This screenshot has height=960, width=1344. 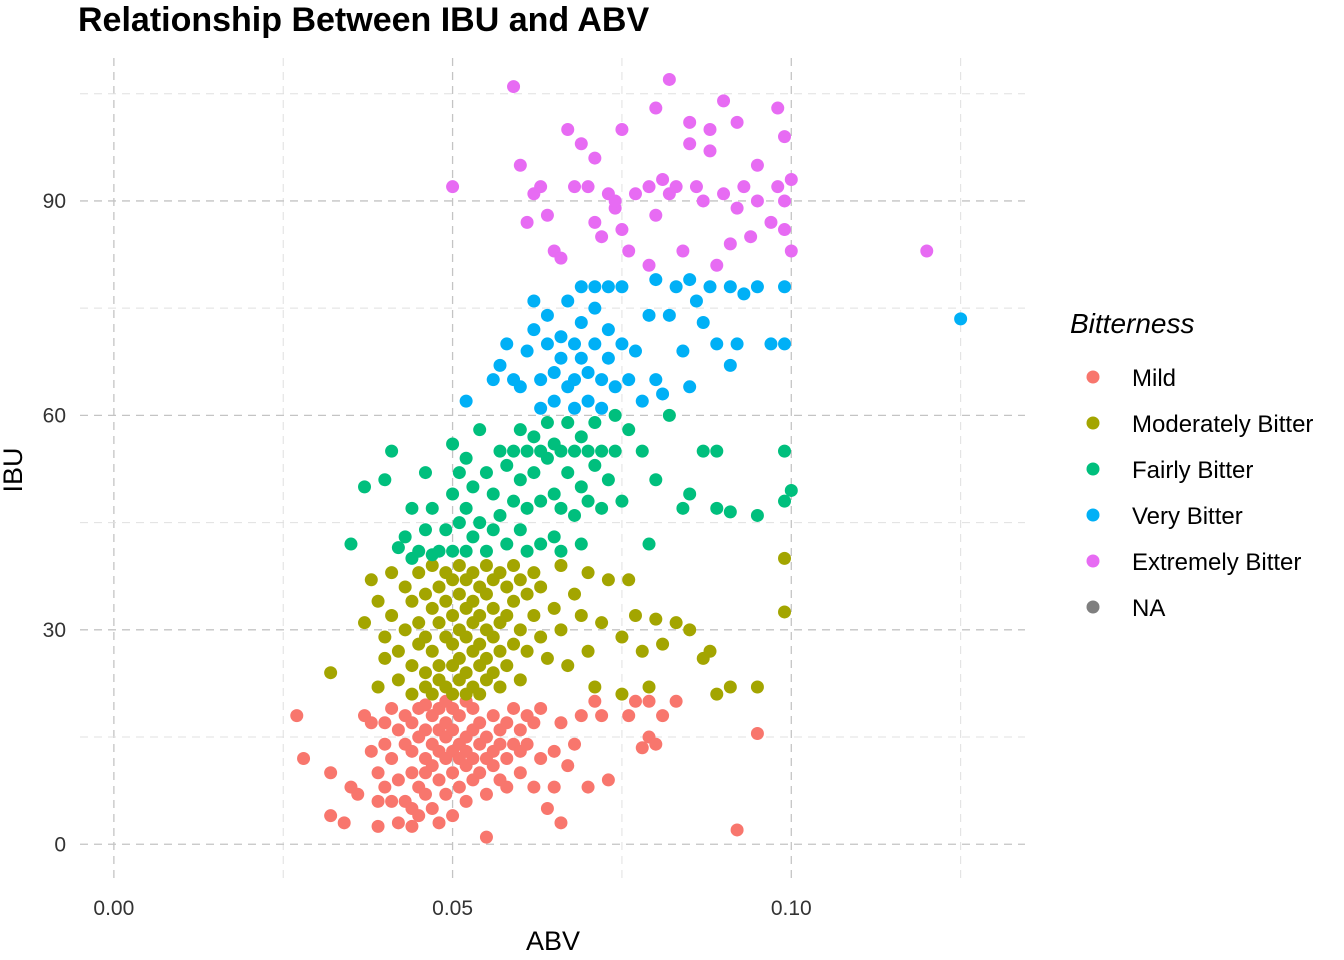 I want to click on legend-key-extremely-bitter, so click(x=1093, y=561).